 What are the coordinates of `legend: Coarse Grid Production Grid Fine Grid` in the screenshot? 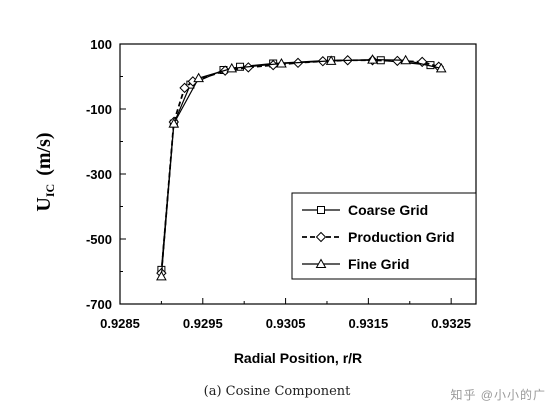 It's located at (384, 236).